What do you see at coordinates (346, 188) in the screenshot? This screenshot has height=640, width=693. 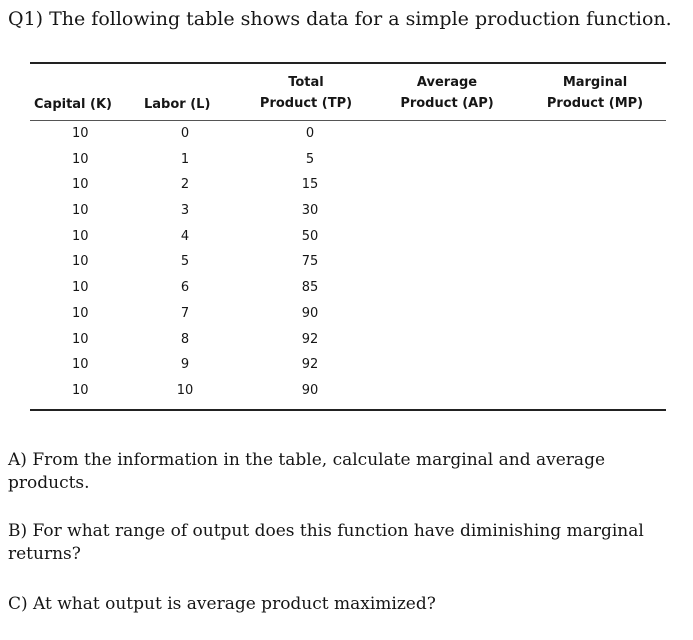 I see `table-row: 10 2 15` at bounding box center [346, 188].